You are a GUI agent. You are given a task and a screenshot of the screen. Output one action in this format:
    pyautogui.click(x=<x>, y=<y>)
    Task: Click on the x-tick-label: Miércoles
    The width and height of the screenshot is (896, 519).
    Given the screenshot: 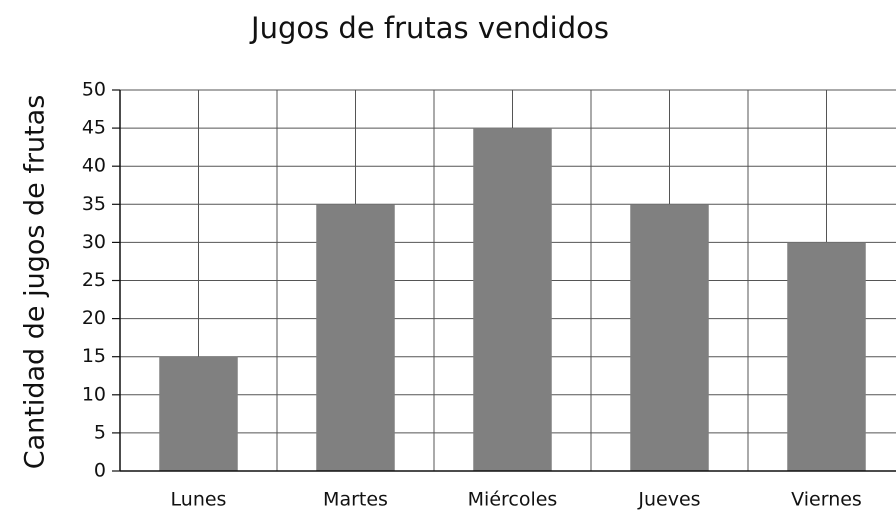 What is the action you would take?
    pyautogui.click(x=513, y=500)
    